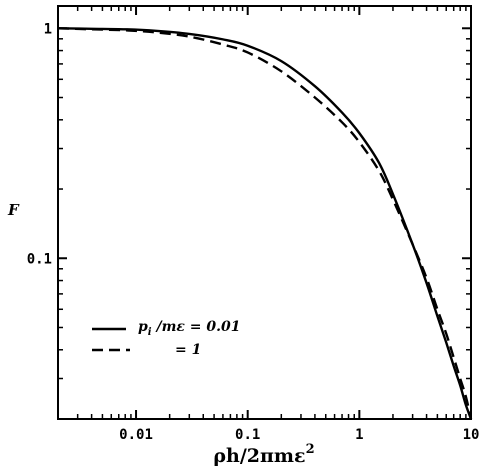 The image size is (485, 472). I want to click on x-tick-label: 0.1, so click(247, 435).